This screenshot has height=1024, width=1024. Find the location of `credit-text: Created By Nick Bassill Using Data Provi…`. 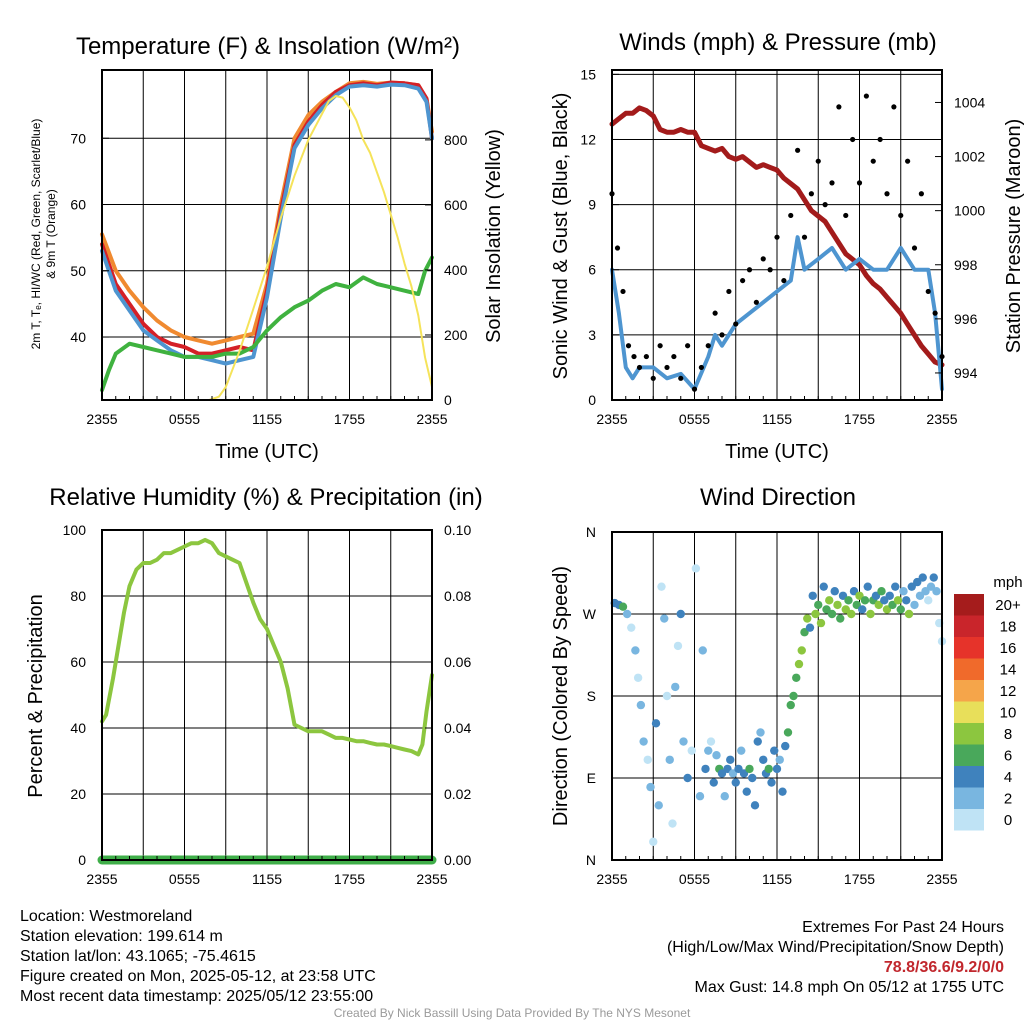

credit-text: Created By Nick Bassill Using Data Provi… is located at coordinates (512, 1013).